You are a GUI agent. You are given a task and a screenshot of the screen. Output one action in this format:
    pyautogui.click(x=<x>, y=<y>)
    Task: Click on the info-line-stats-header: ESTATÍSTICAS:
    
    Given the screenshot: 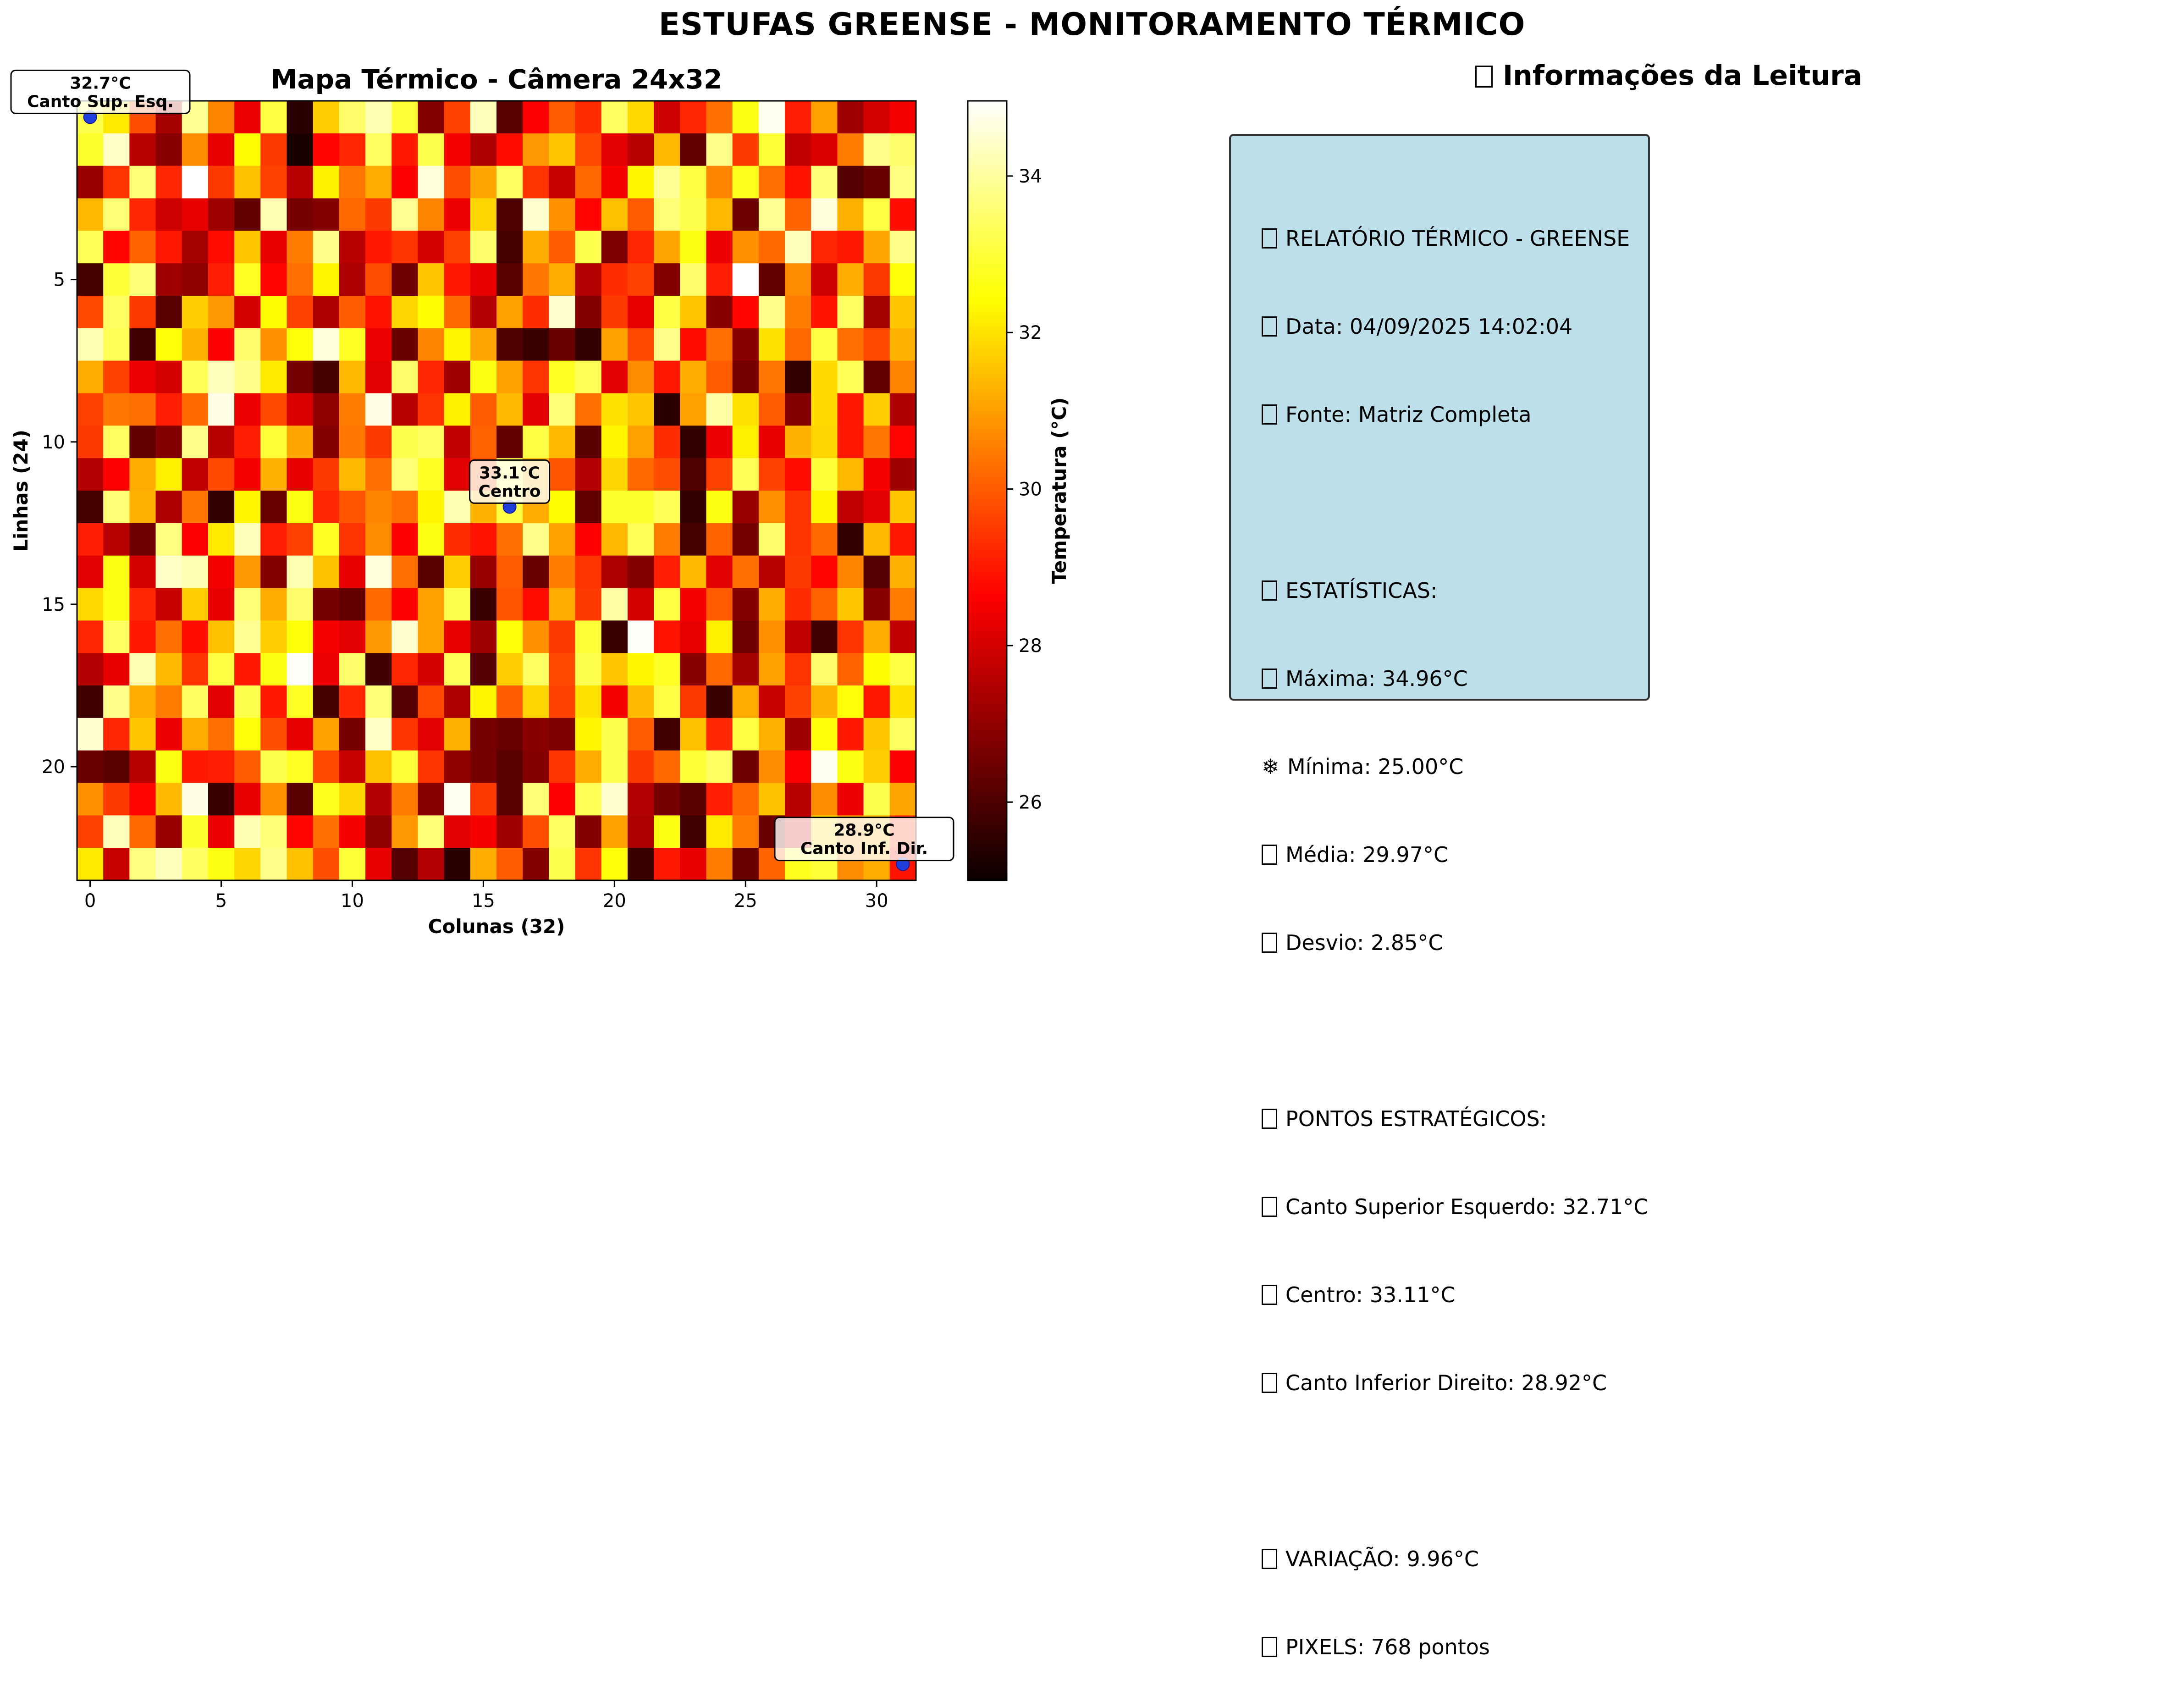 What is the action you would take?
    pyautogui.click(x=1455, y=590)
    